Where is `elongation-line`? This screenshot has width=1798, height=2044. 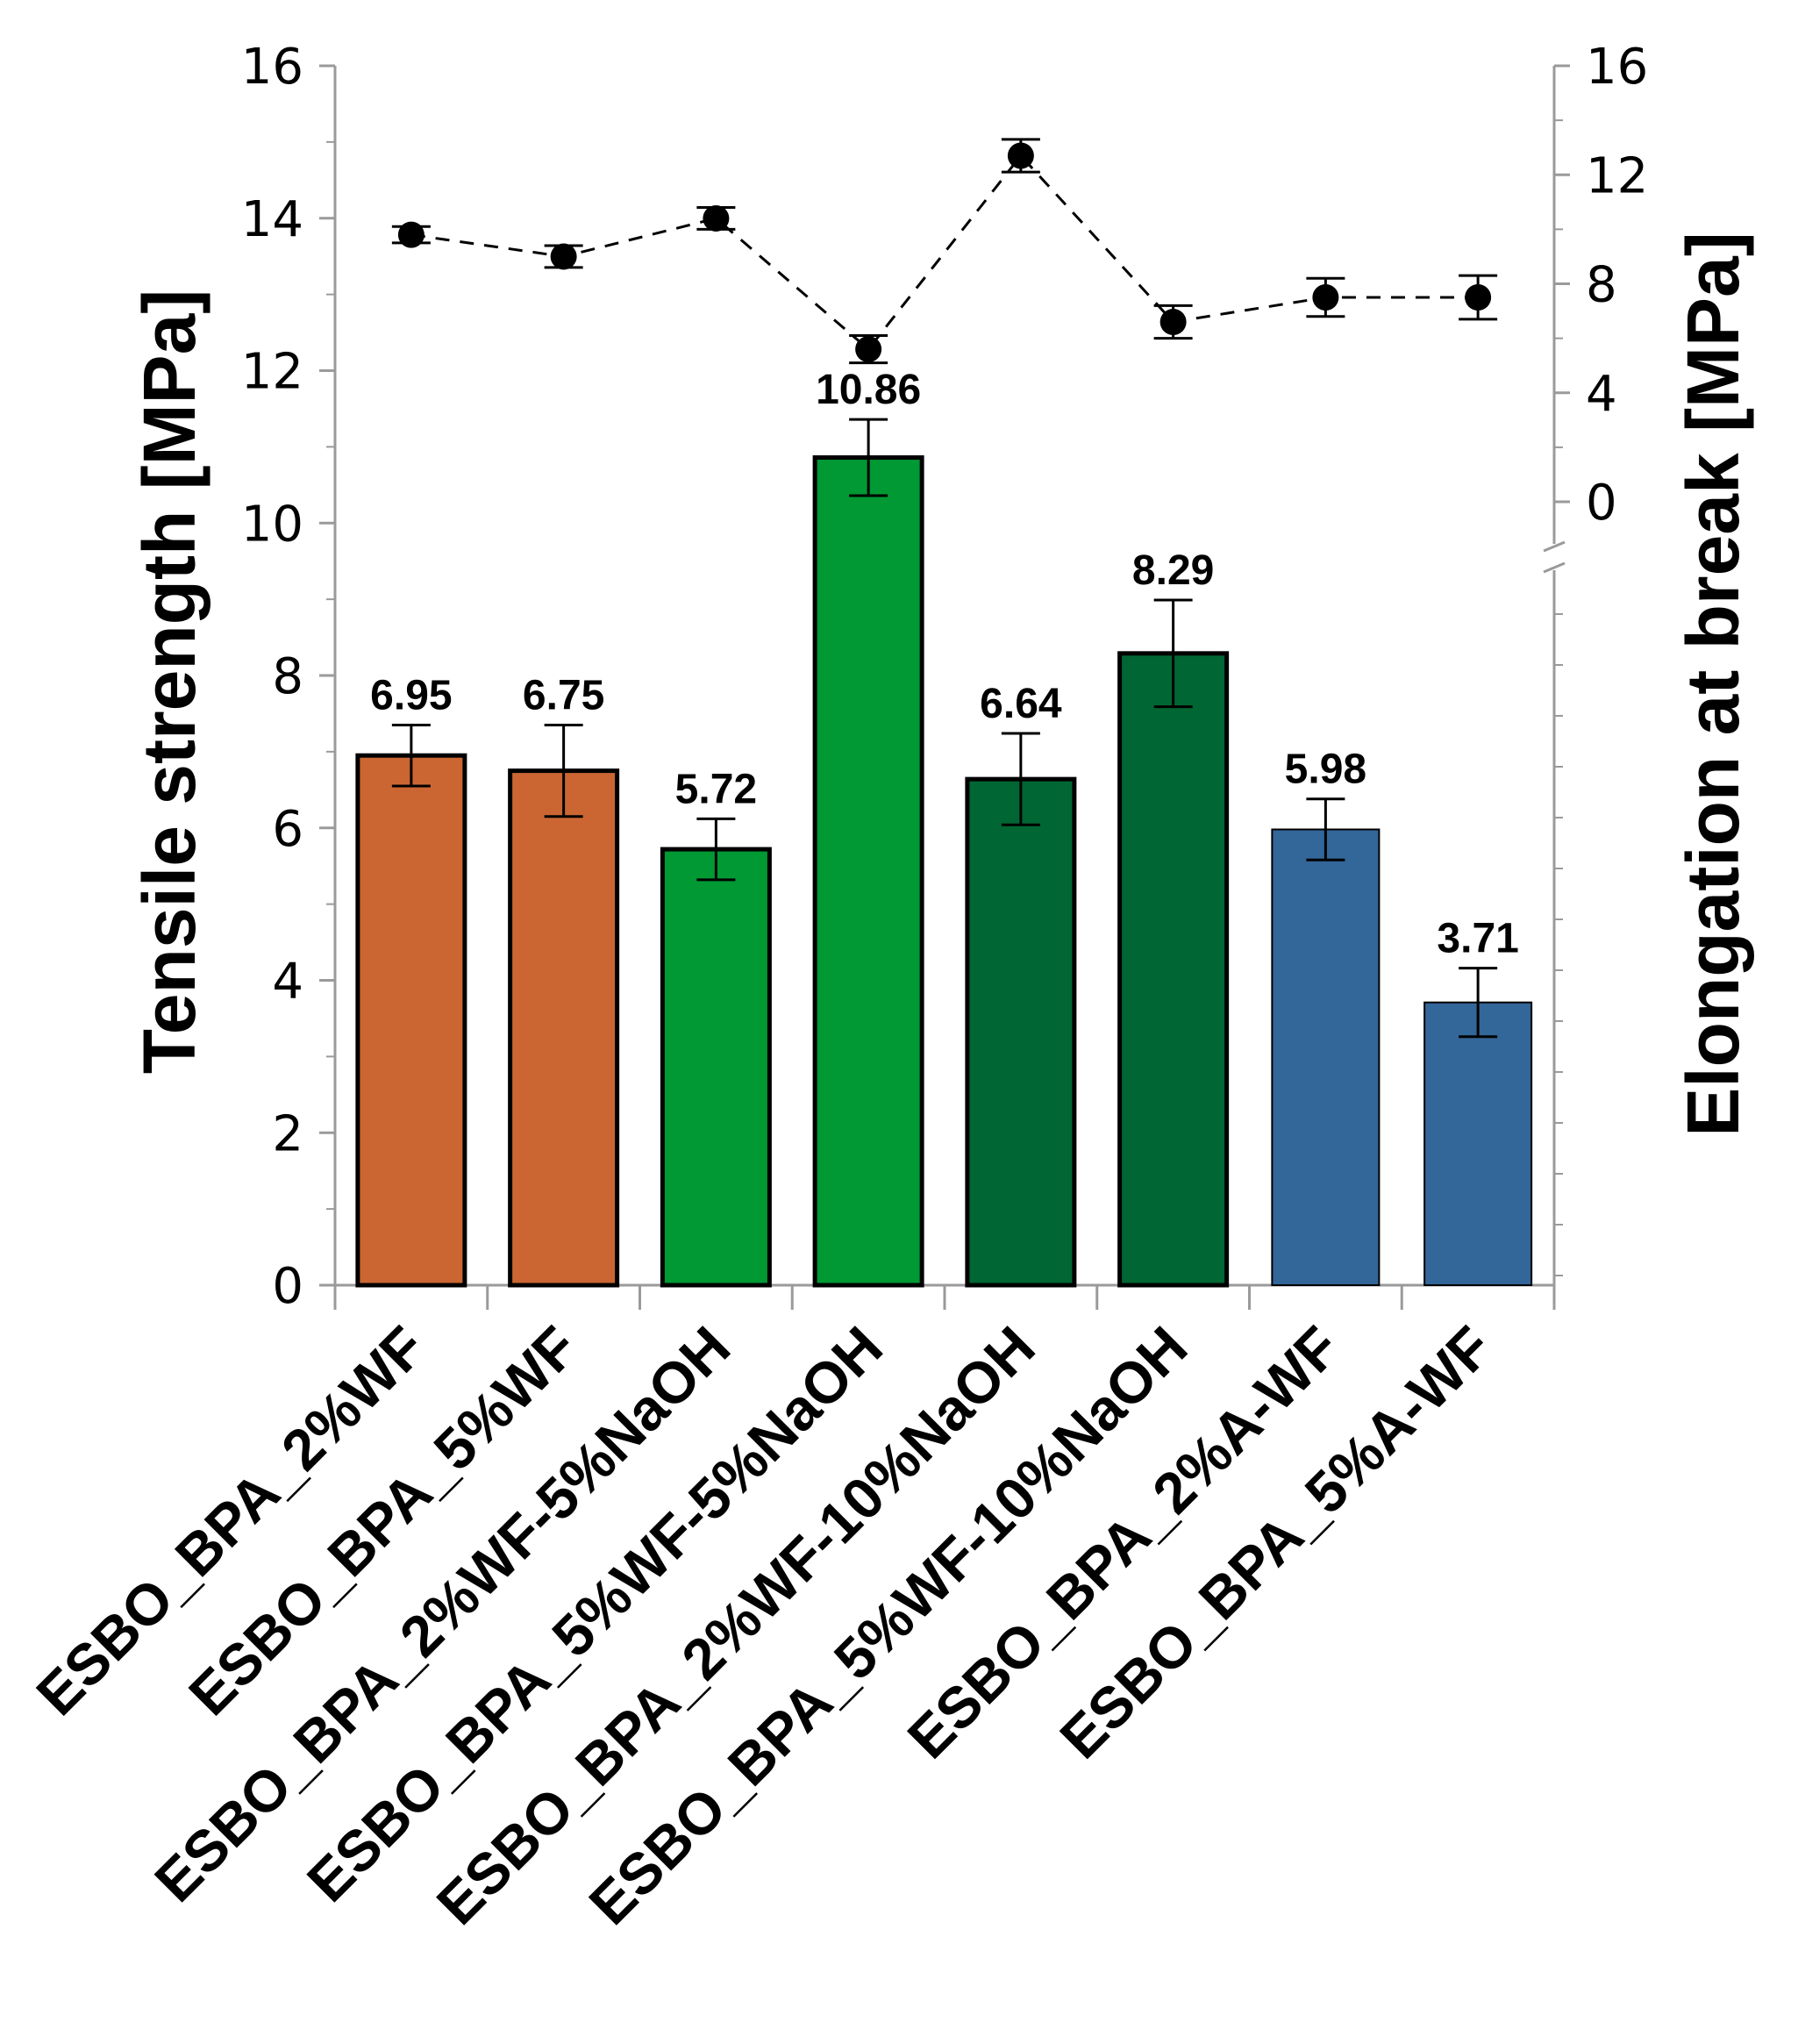
elongation-line is located at coordinates (944, 253).